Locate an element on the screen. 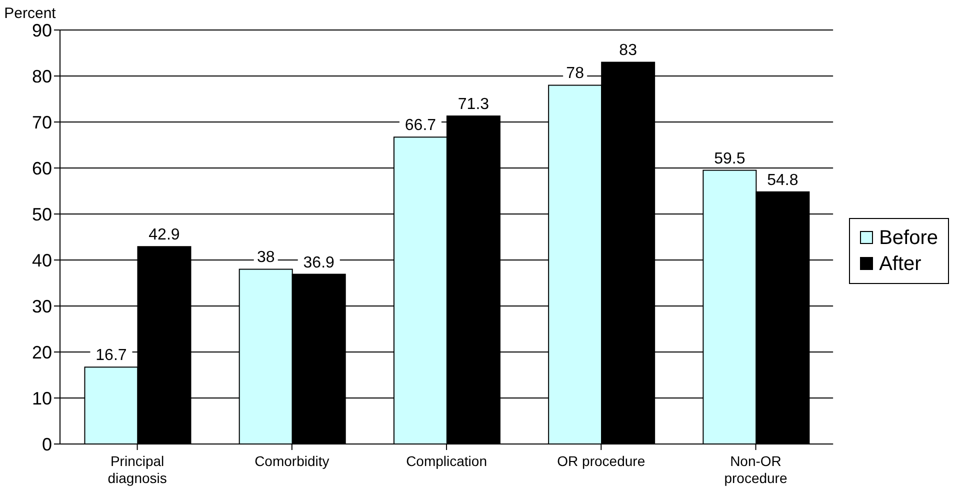 The image size is (959, 501). data-label: 71.3 is located at coordinates (474, 105).